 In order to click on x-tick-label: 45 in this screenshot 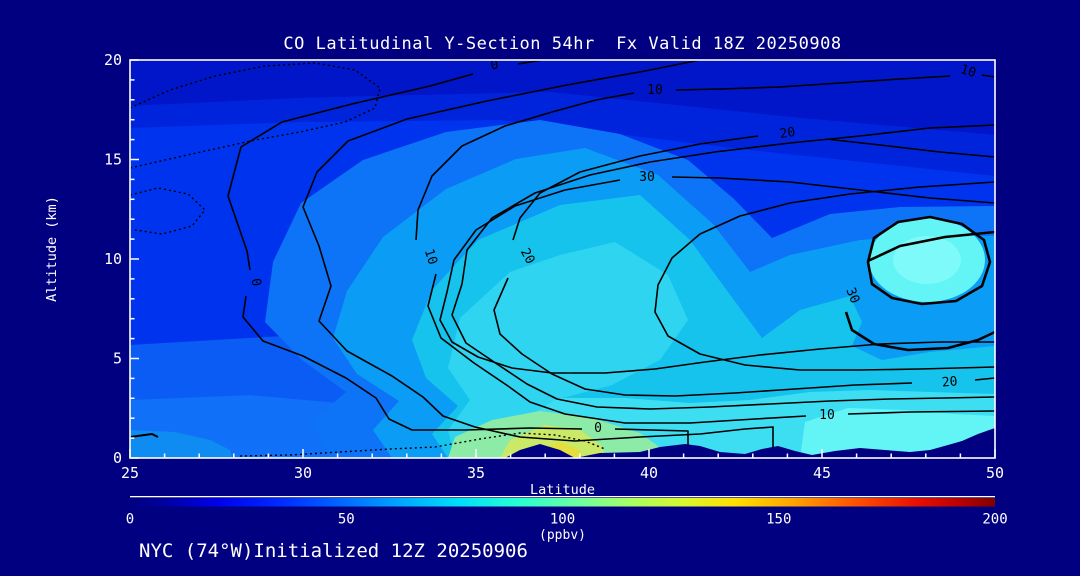, I will do `click(822, 473)`.